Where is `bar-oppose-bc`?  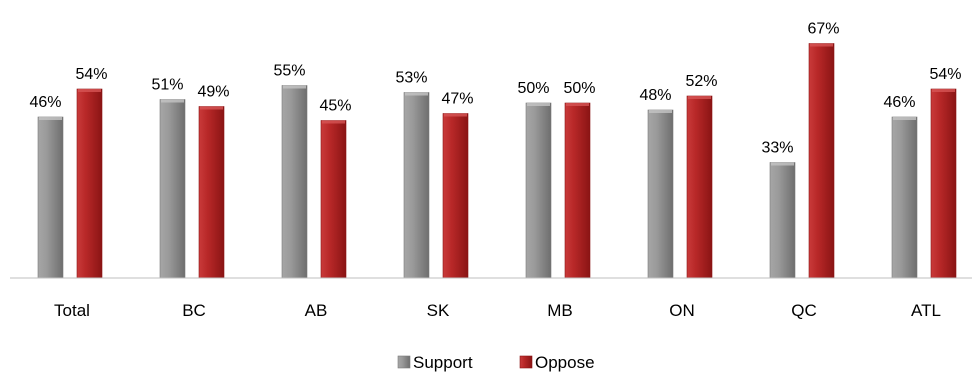 bar-oppose-bc is located at coordinates (211, 192).